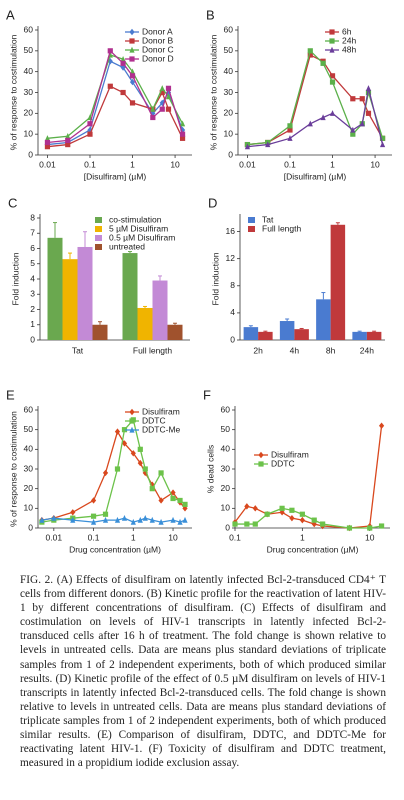 The height and width of the screenshot is (800, 404). What do you see at coordinates (10, 14) in the screenshot?
I see `panel-label: A` at bounding box center [10, 14].